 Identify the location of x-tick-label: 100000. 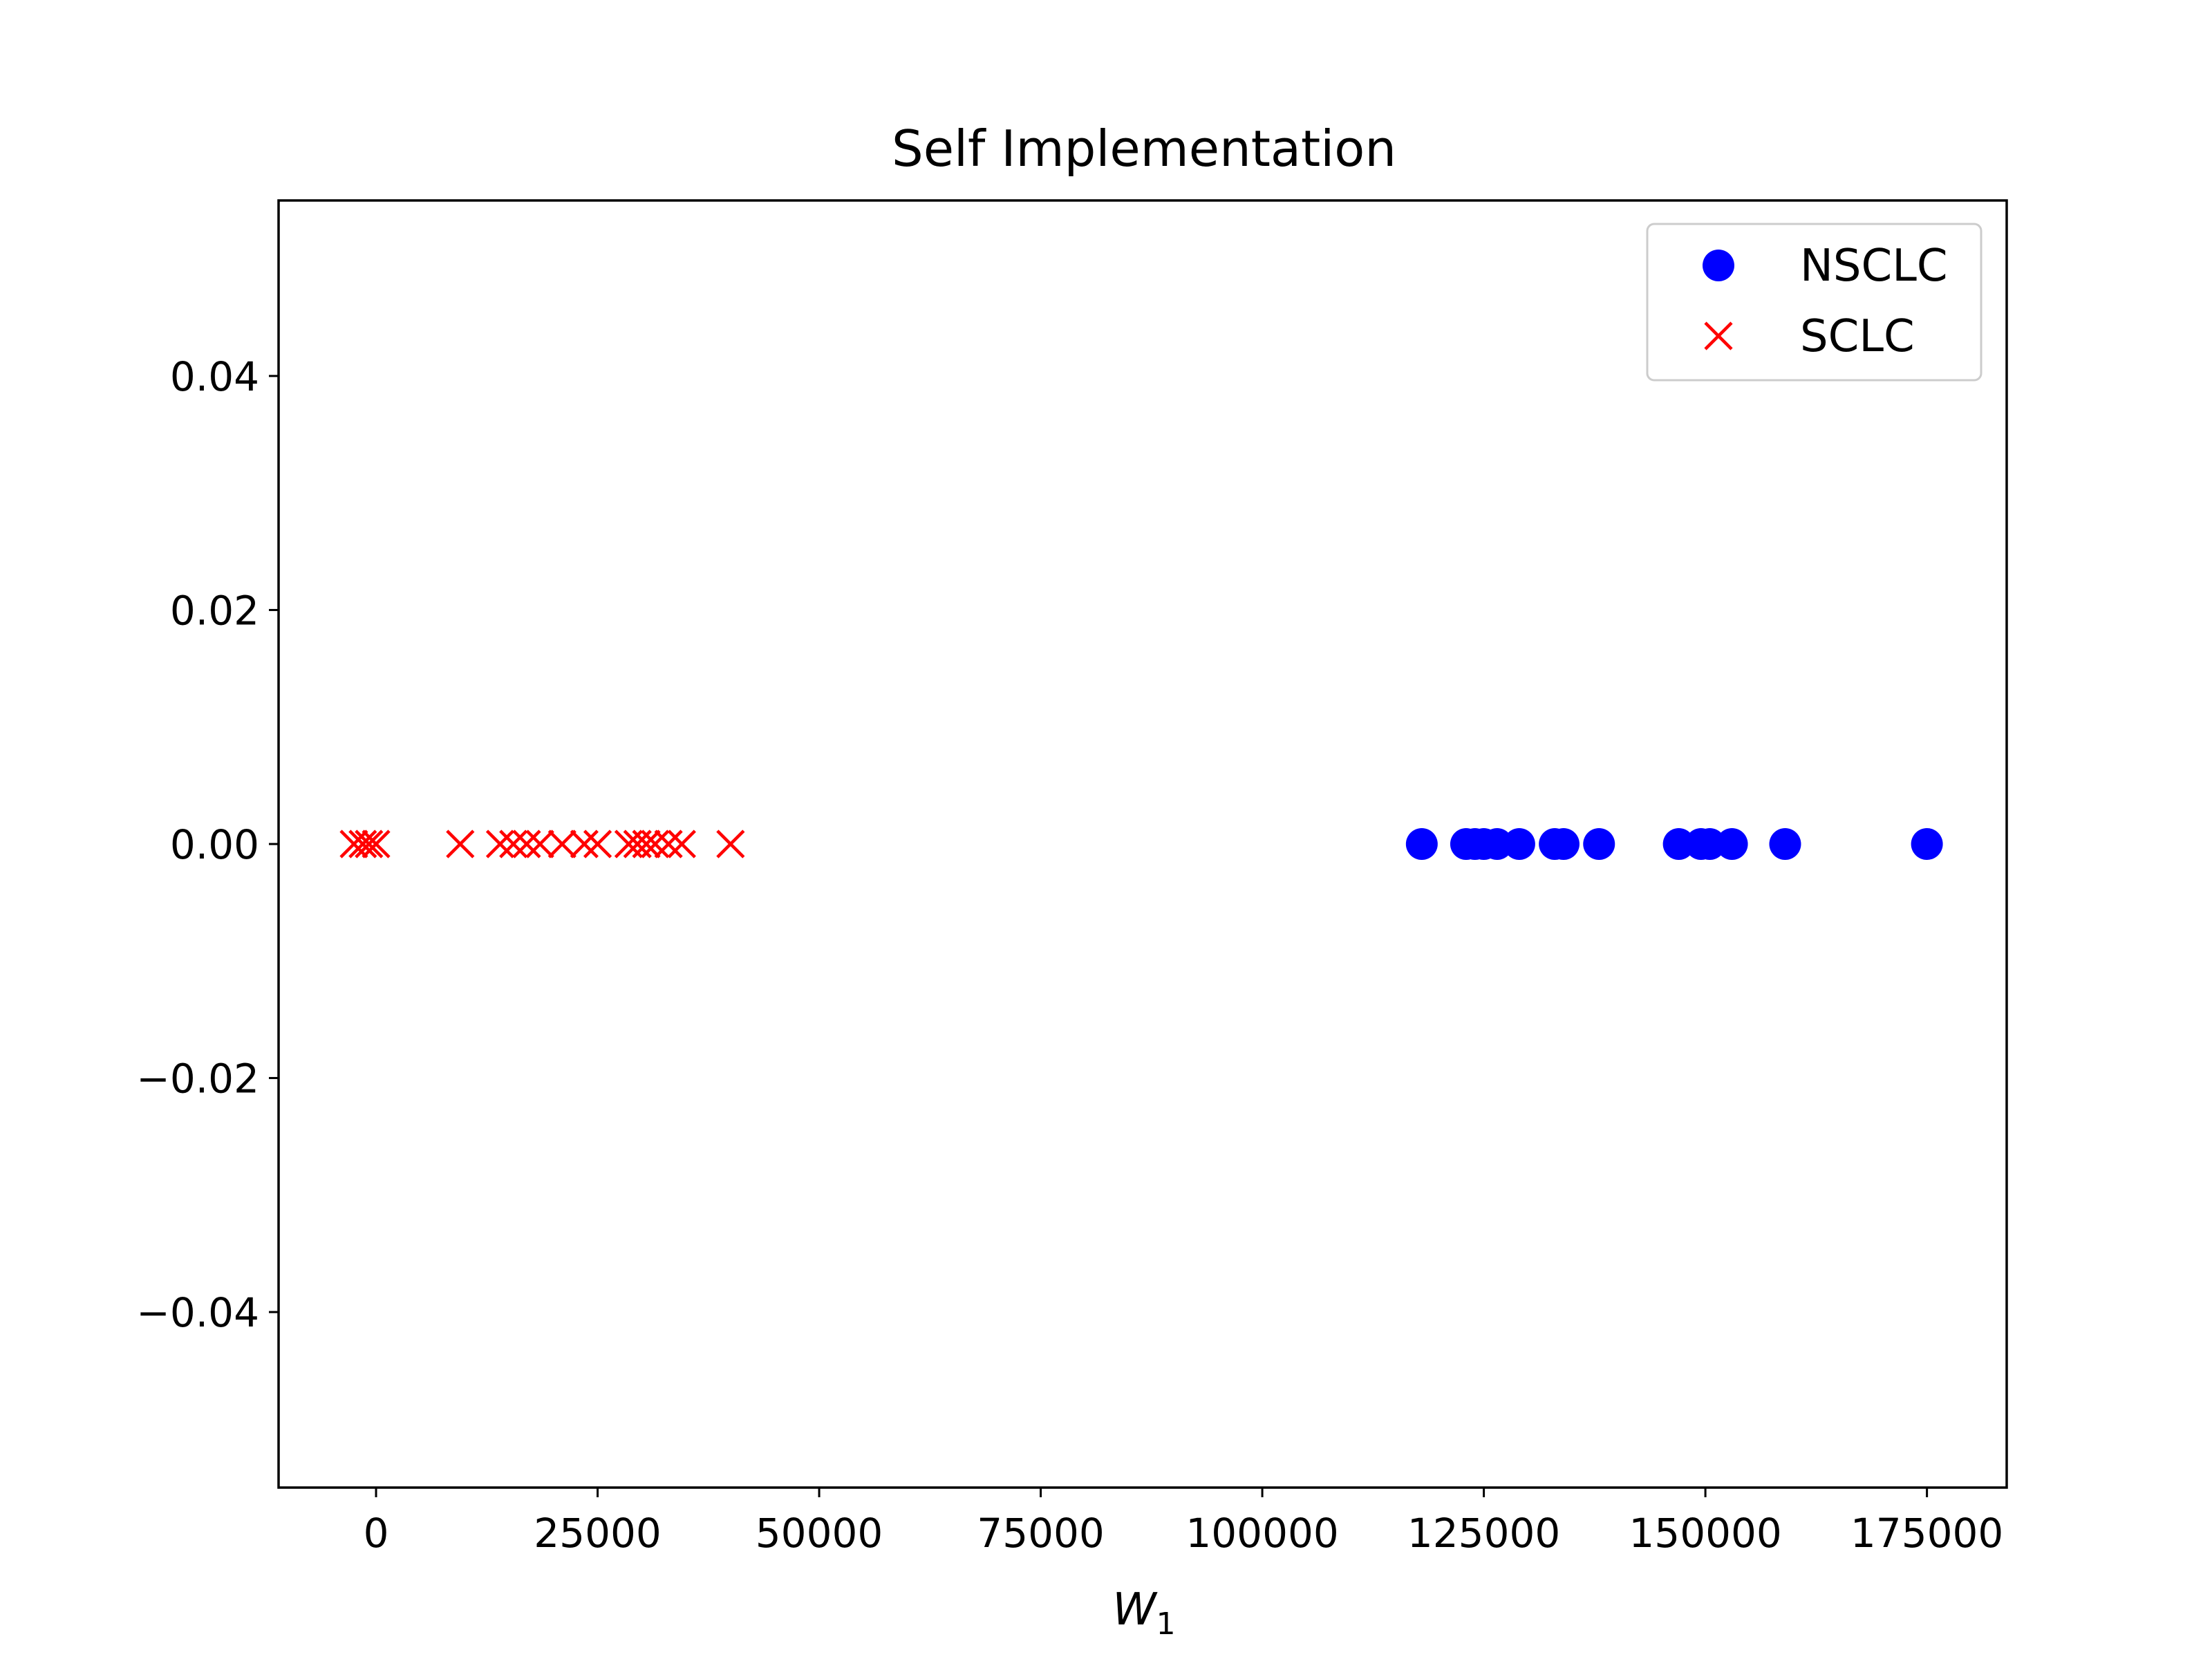
(1261, 1534).